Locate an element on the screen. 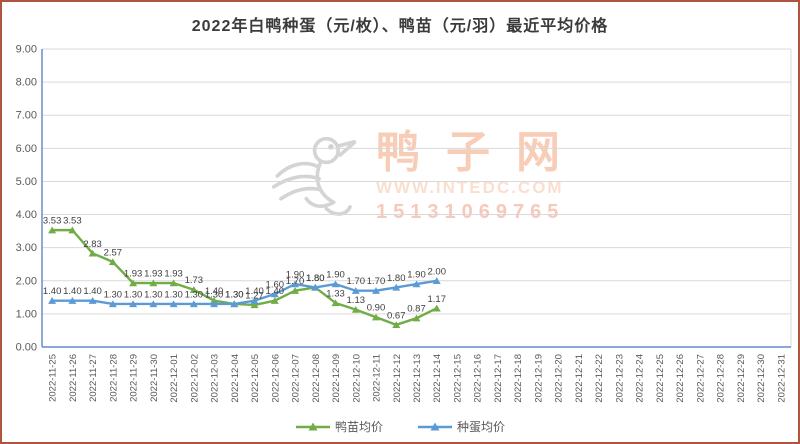 The image size is (800, 444). data-point-label: 2.57 is located at coordinates (113, 252).